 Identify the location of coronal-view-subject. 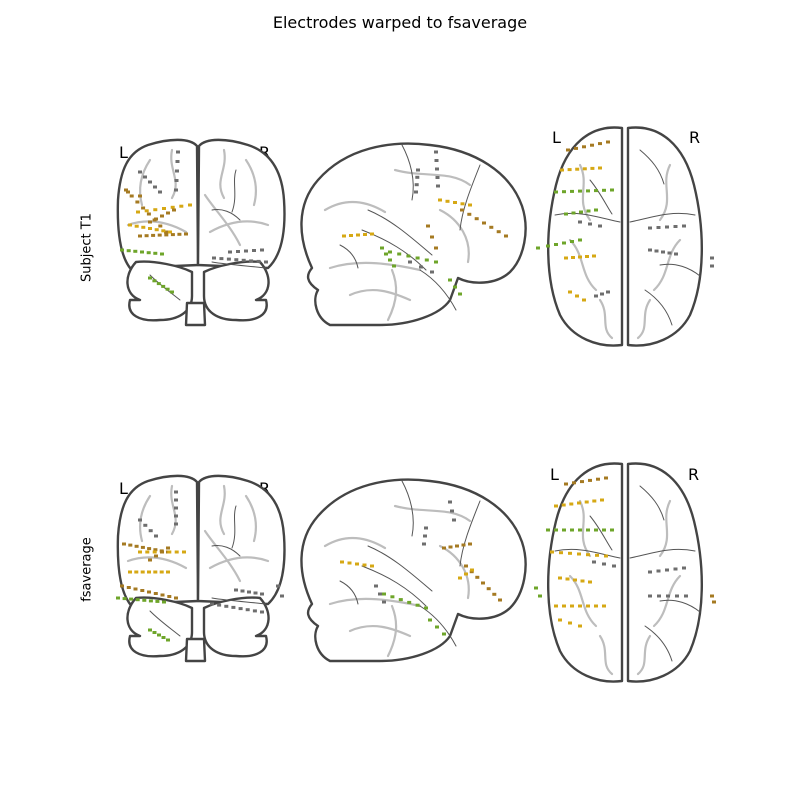
(201, 232).